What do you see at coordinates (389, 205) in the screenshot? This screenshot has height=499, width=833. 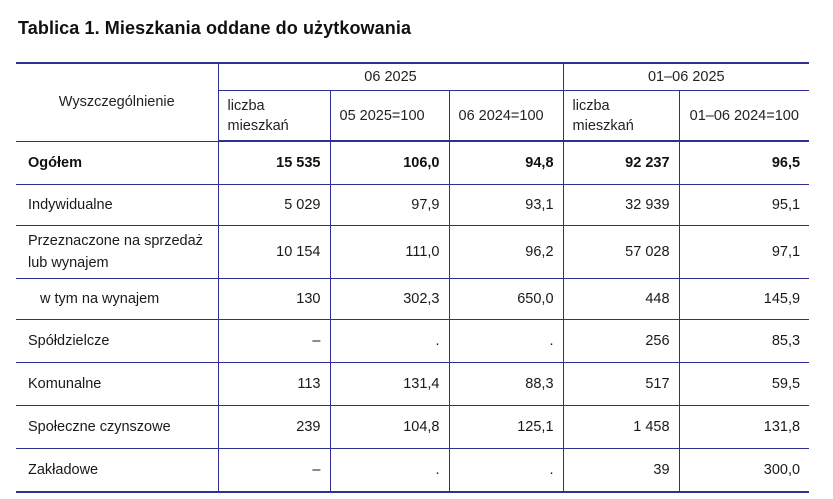 I see `cell-index-prev-month: 97,9` at bounding box center [389, 205].